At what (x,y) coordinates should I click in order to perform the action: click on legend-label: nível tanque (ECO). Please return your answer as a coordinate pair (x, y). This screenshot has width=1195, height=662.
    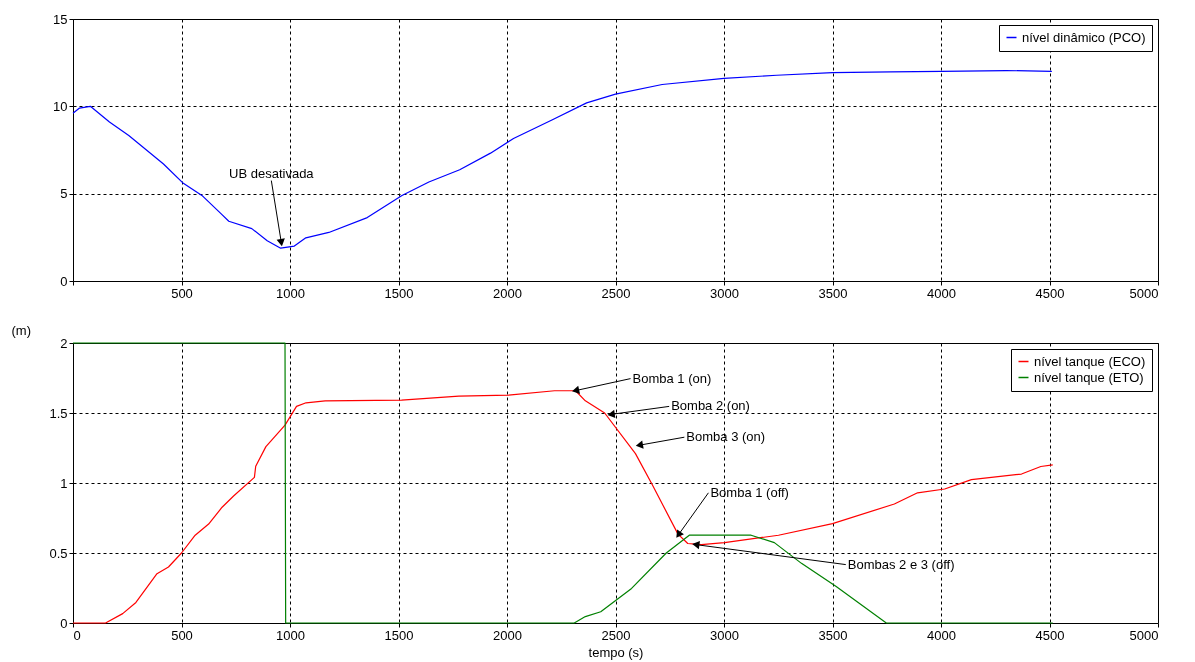
    Looking at the image, I should click on (1090, 361).